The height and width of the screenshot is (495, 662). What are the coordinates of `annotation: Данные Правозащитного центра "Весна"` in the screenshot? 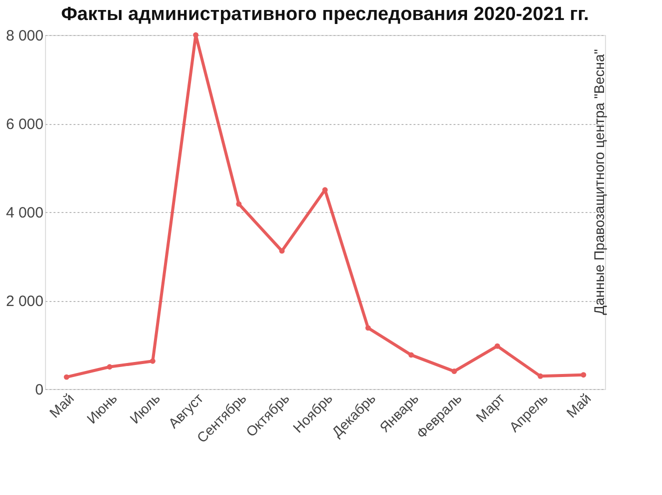 It's located at (599, 182).